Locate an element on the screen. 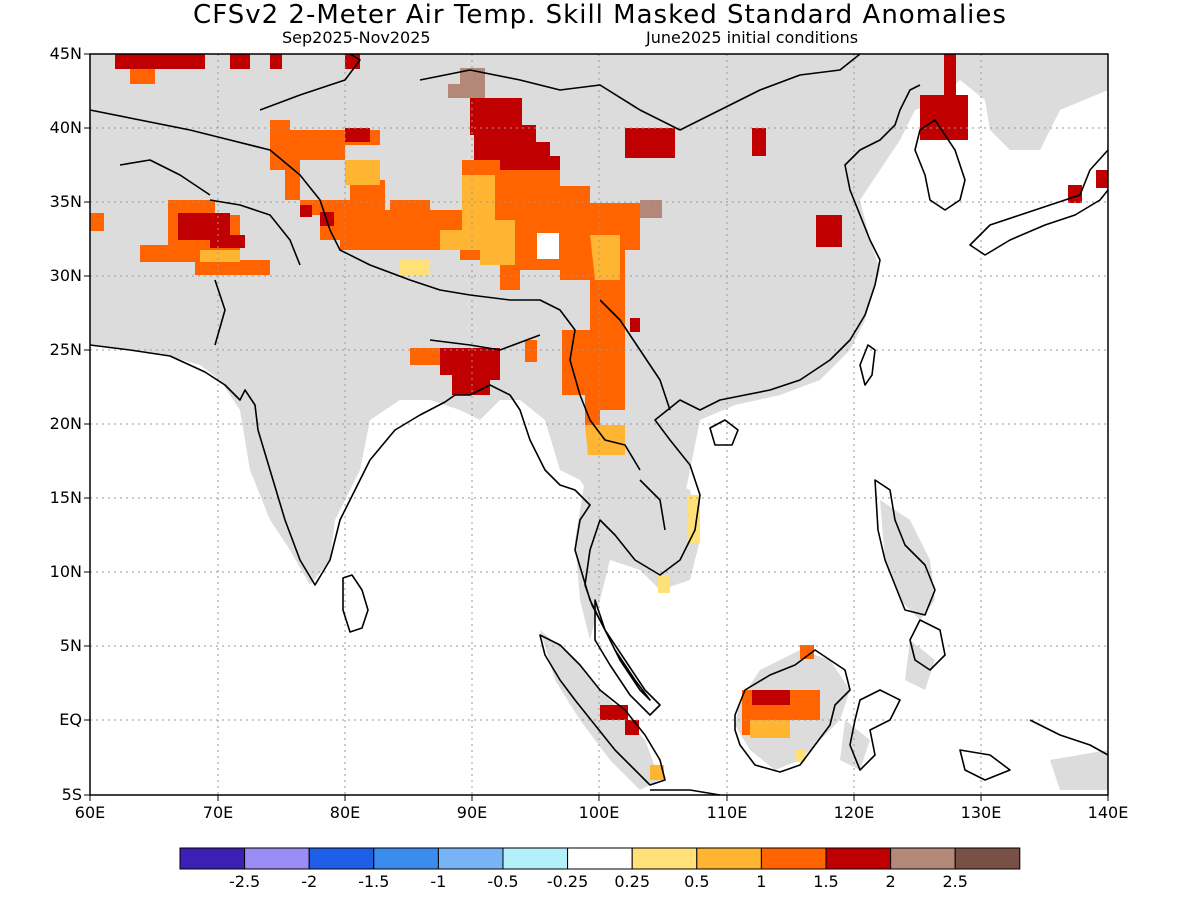 This screenshot has height=900, width=1200. colorbar-label: 0.5 is located at coordinates (697, 881).